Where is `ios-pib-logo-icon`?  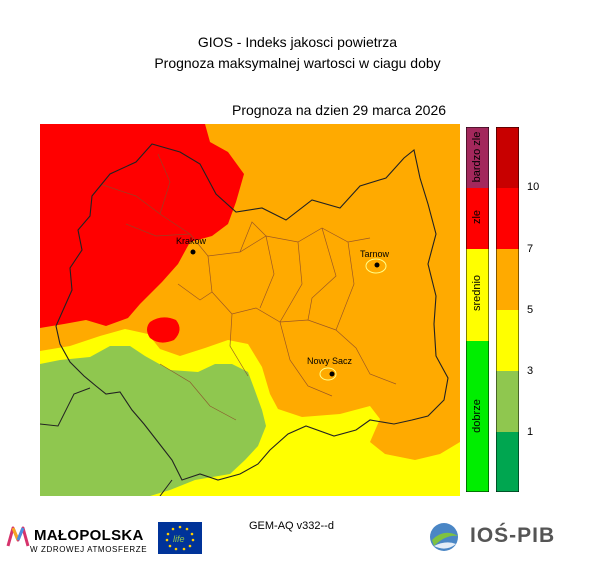 ios-pib-logo-icon is located at coordinates (444, 537).